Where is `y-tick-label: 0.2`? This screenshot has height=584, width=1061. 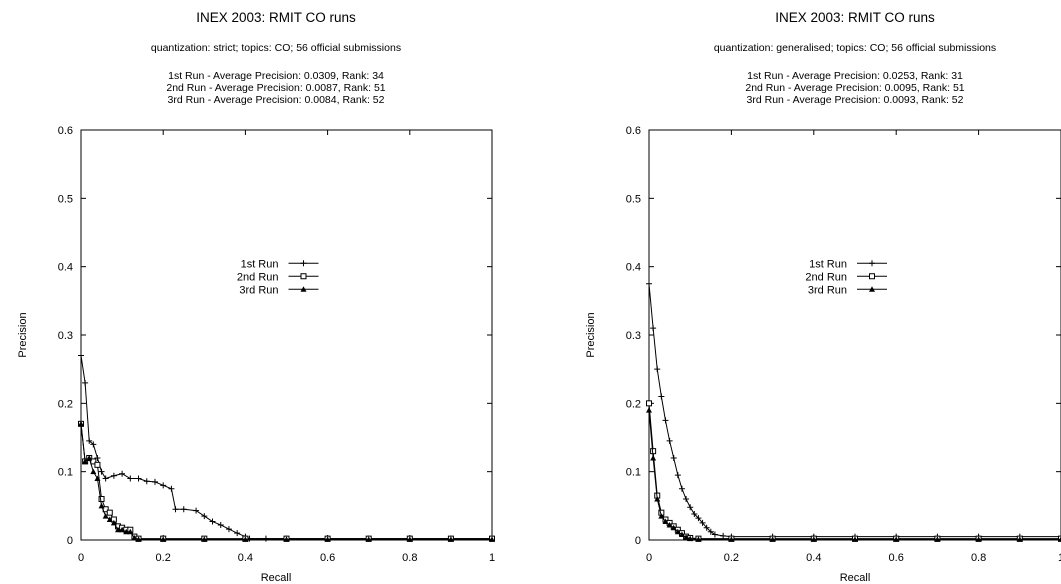 y-tick-label: 0.2 is located at coordinates (65, 404).